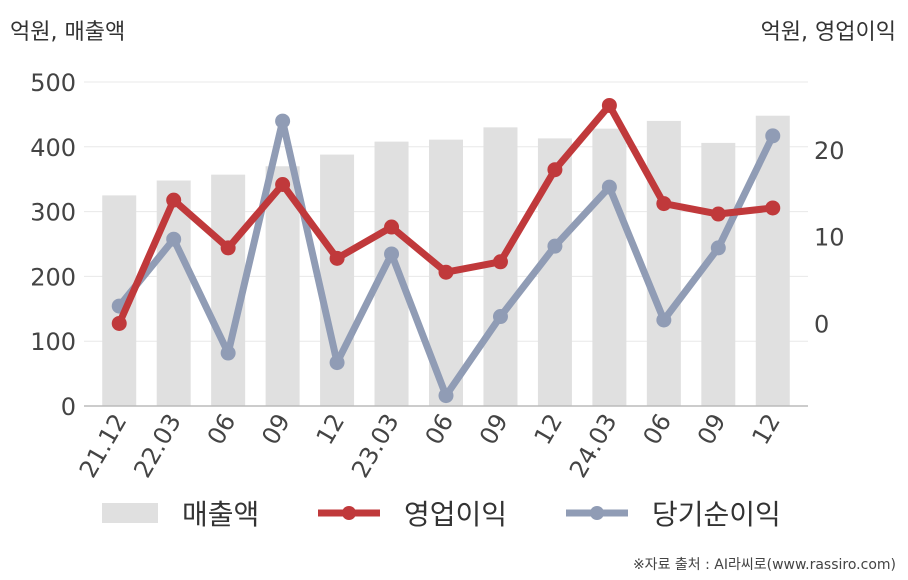  I want to click on x-tick-label: 22.03, so click(157, 446).